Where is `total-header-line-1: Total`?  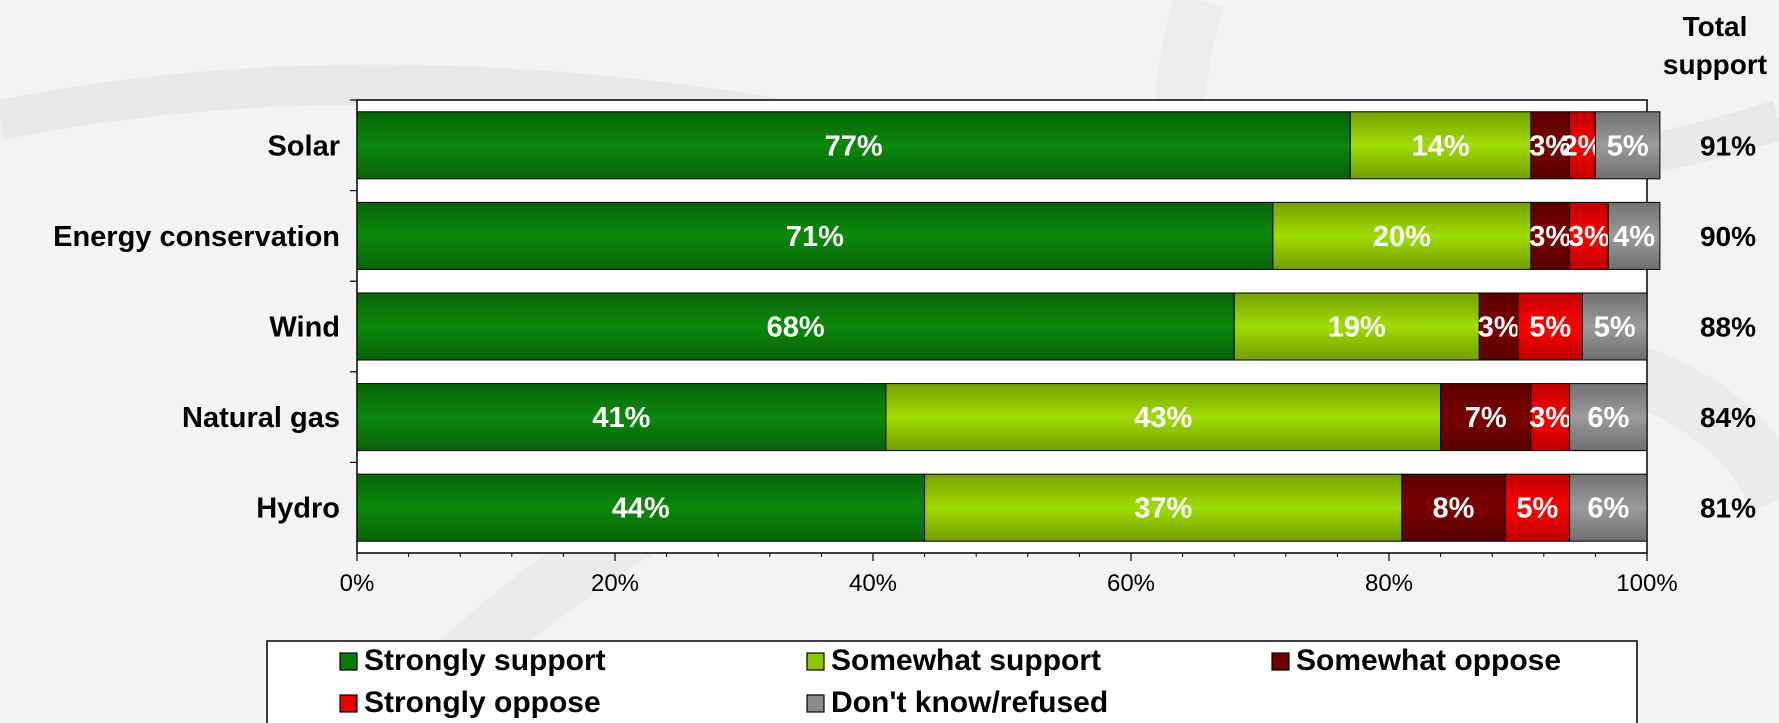 total-header-line-1: Total is located at coordinates (1715, 26).